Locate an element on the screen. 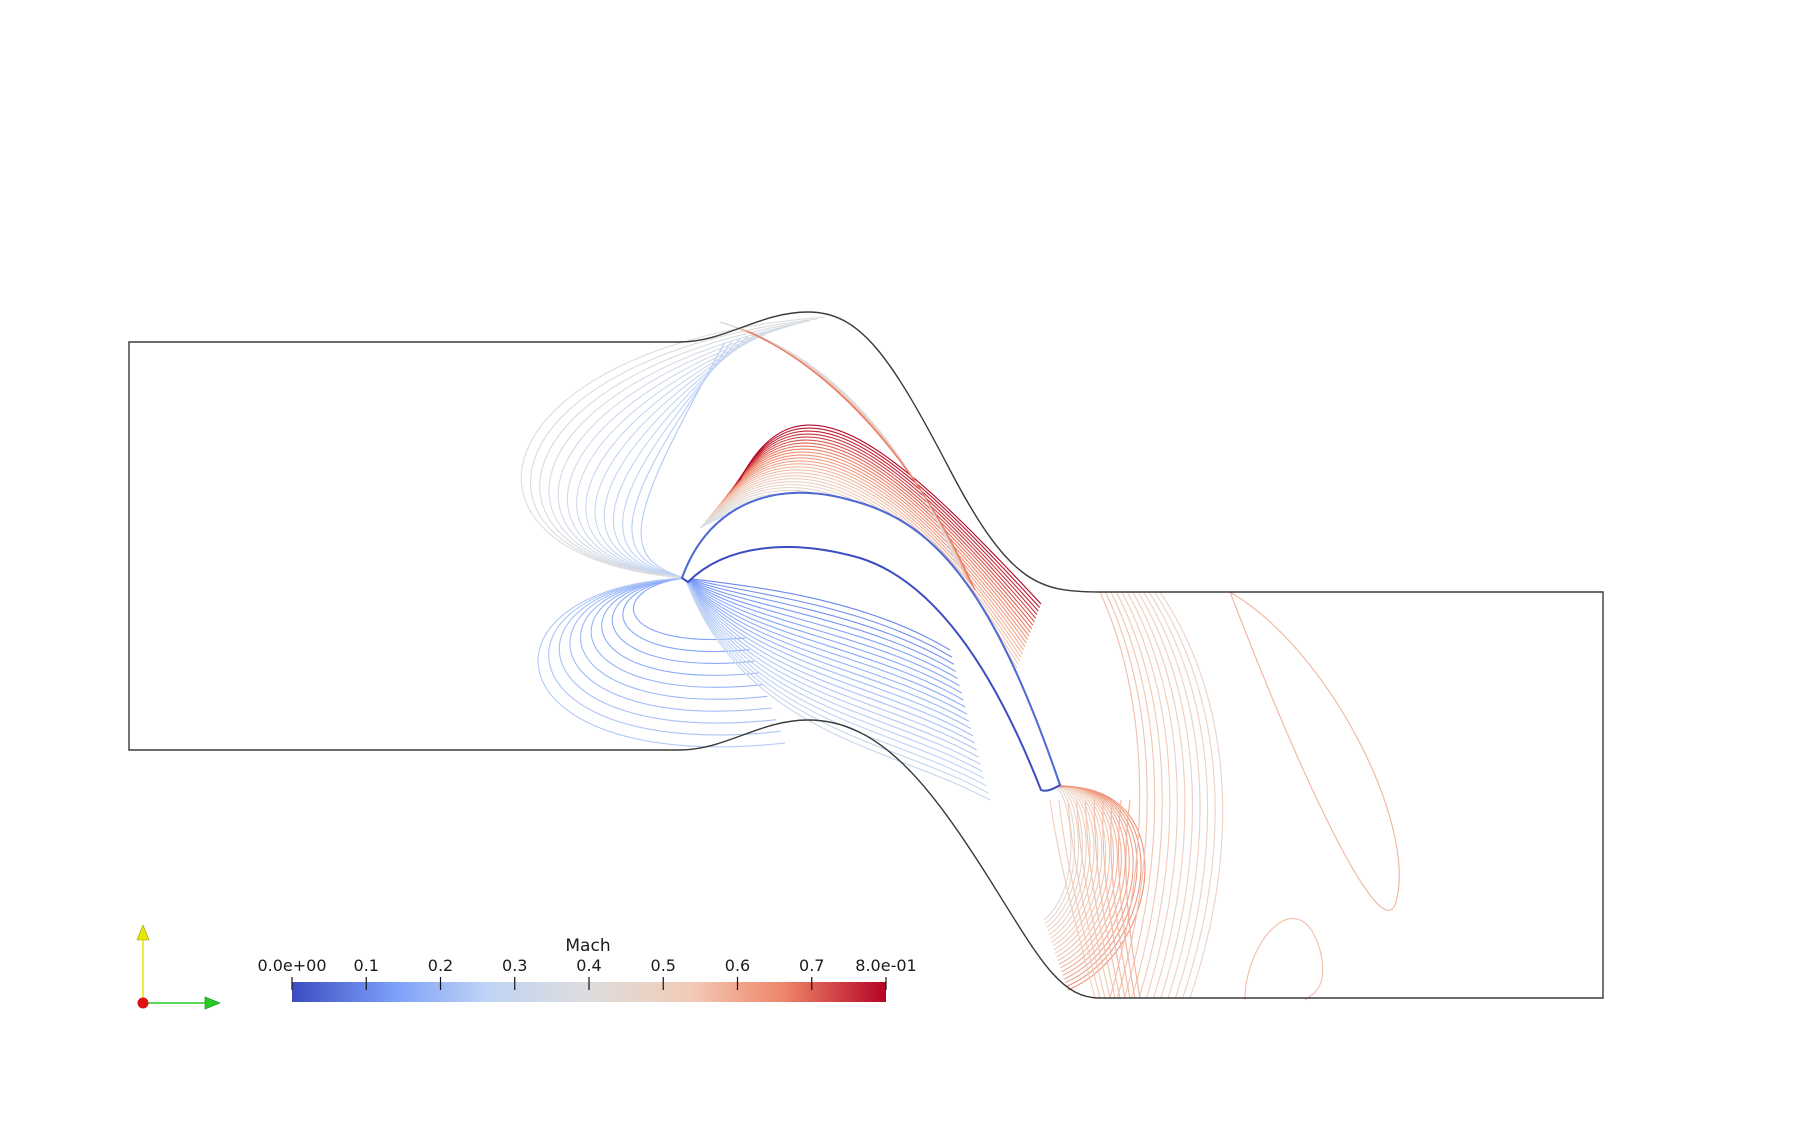 The width and height of the screenshot is (1794, 1141). colorbar-tick-label-8: 8.0e-01 is located at coordinates (885, 965).